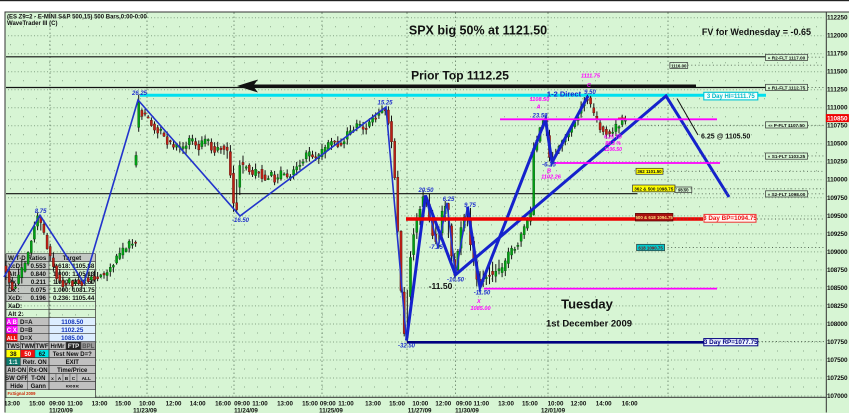 Image resolution: width=849 pixels, height=417 pixels. I want to click on svg-text: 109750, so click(837, 198).